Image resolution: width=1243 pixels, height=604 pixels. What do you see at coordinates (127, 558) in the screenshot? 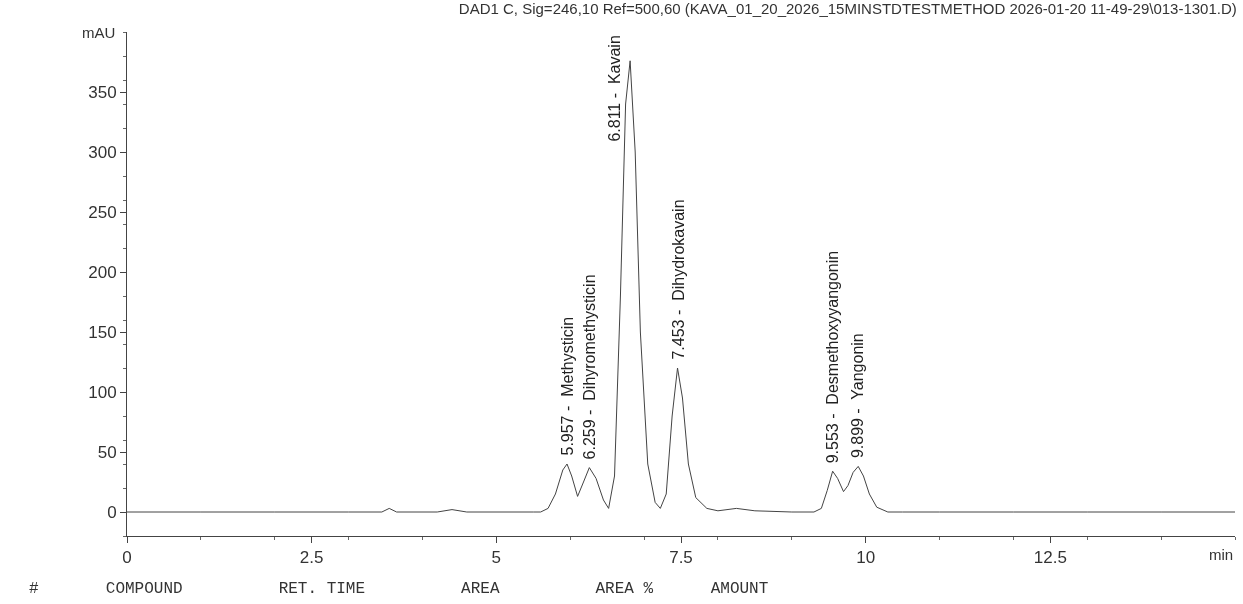
I see `x-tick-label: 0` at bounding box center [127, 558].